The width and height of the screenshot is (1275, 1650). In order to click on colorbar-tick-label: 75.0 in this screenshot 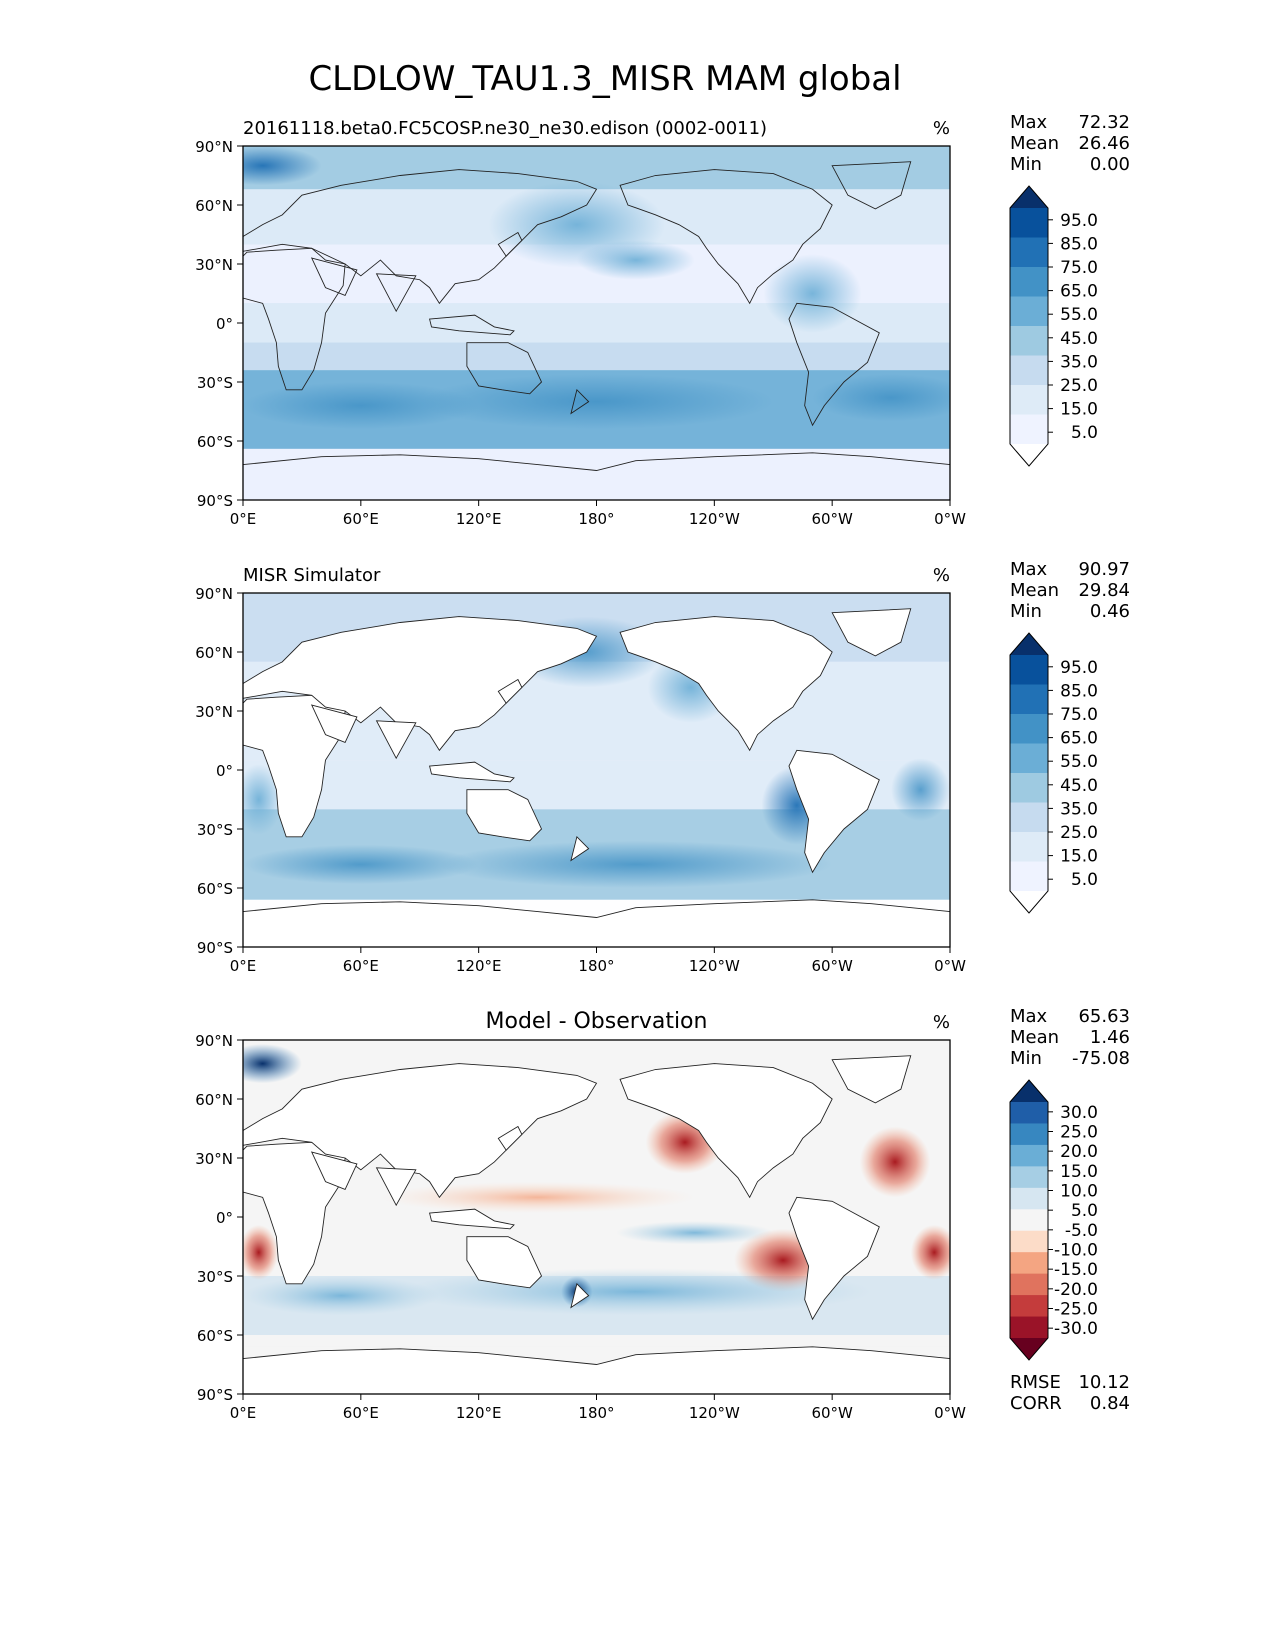, I will do `click(1079, 715)`.